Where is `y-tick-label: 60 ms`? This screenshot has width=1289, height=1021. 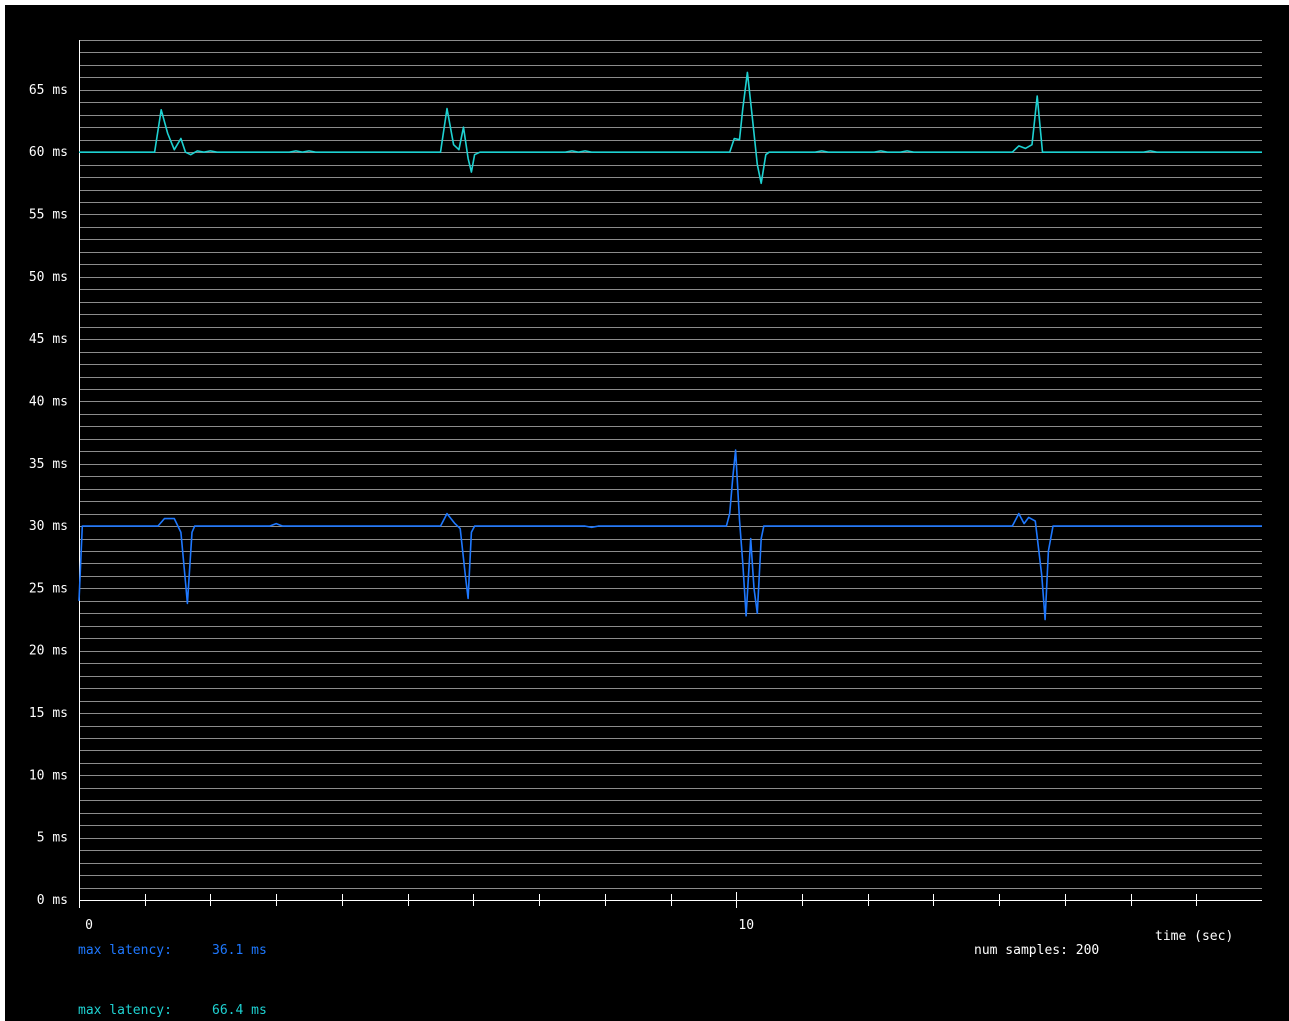
y-tick-label: 60 ms is located at coordinates (48, 152).